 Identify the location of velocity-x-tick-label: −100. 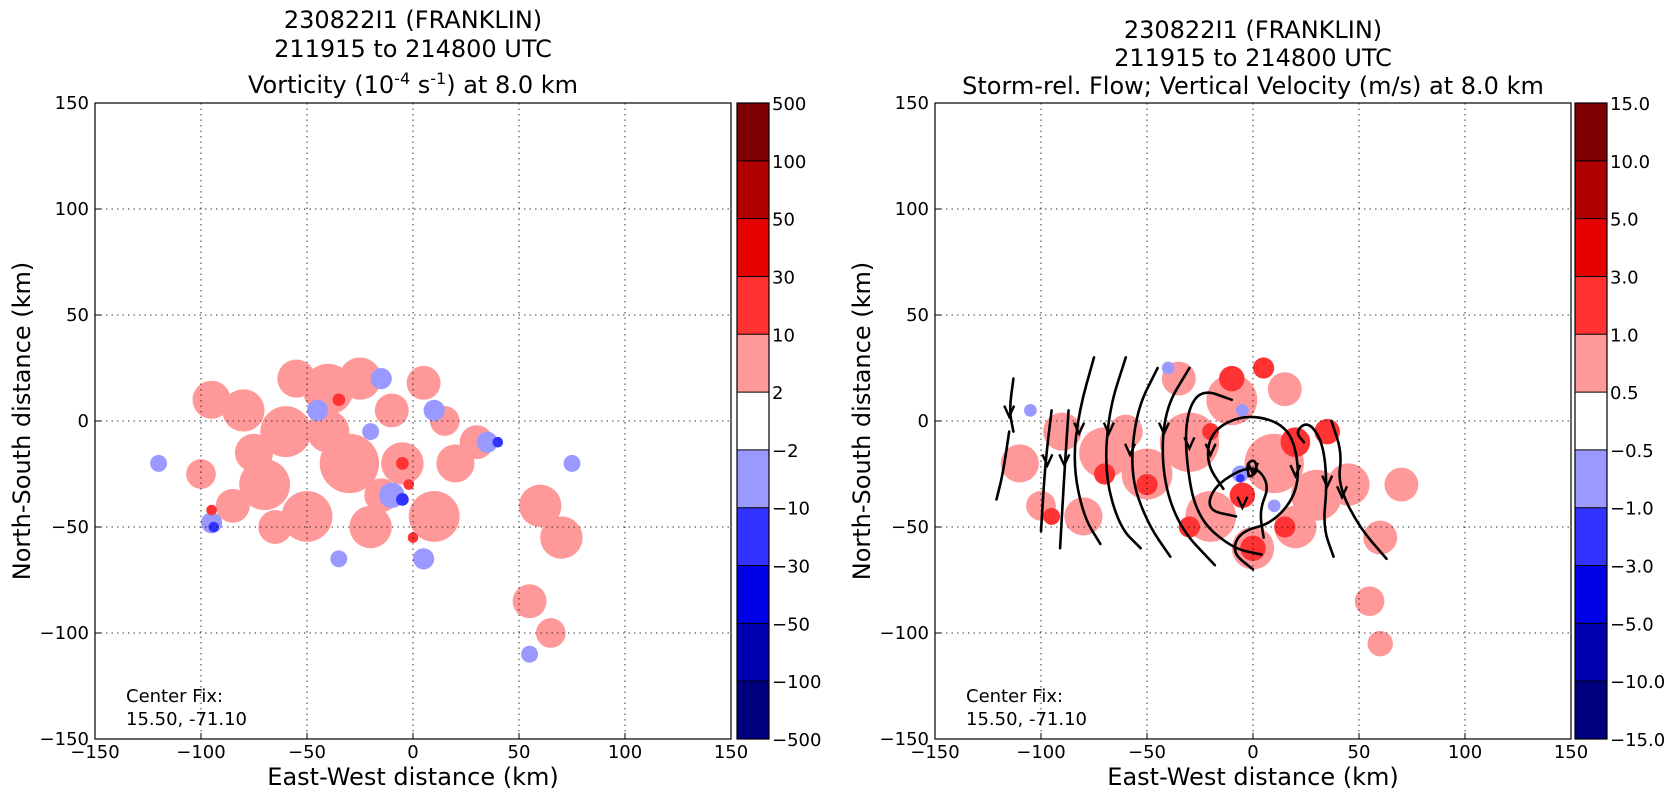
(1040, 752).